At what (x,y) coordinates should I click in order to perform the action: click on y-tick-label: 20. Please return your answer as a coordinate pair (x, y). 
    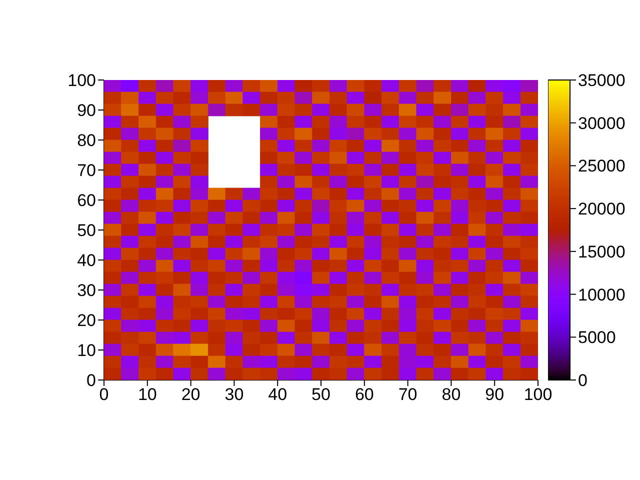
    Looking at the image, I should click on (86, 320).